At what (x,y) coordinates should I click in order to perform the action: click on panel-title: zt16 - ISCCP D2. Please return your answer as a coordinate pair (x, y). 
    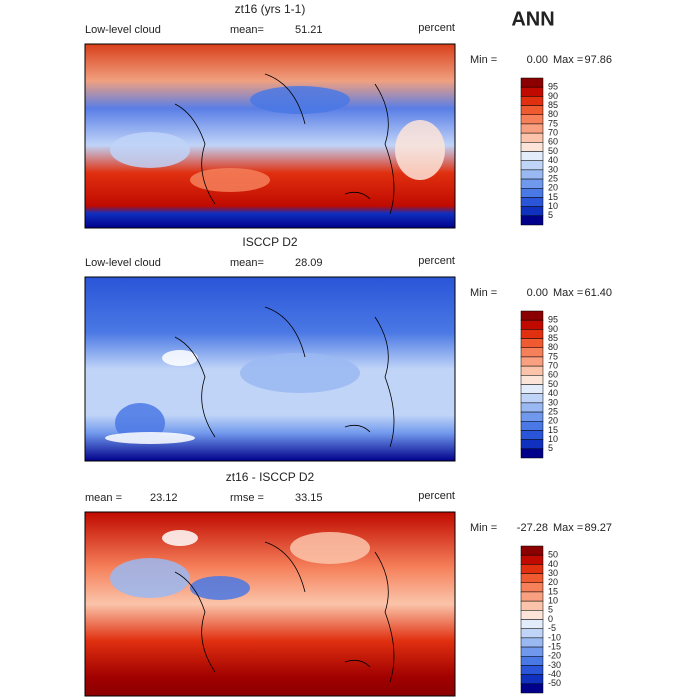
    Looking at the image, I should click on (270, 477).